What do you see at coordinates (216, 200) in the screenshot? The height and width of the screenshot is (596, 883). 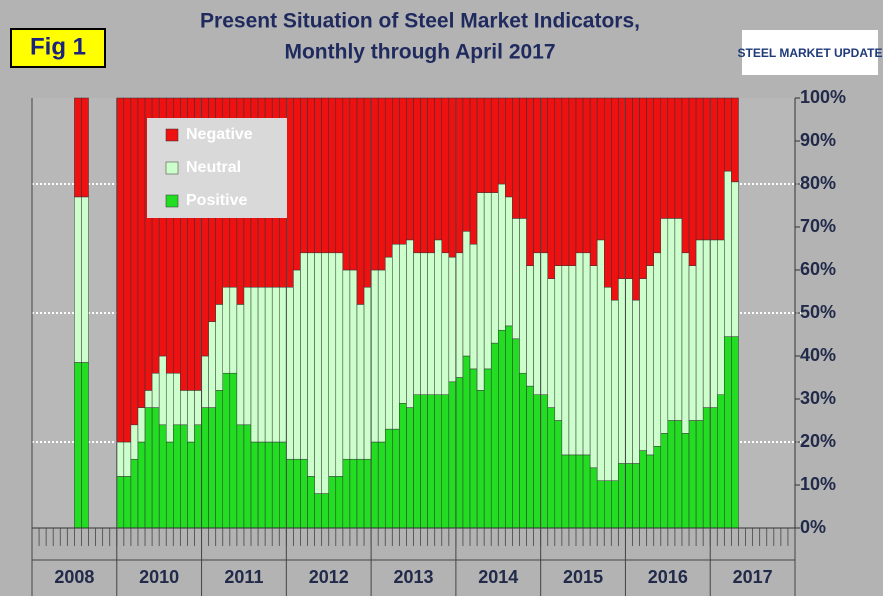 I see `legend-label: Positive` at bounding box center [216, 200].